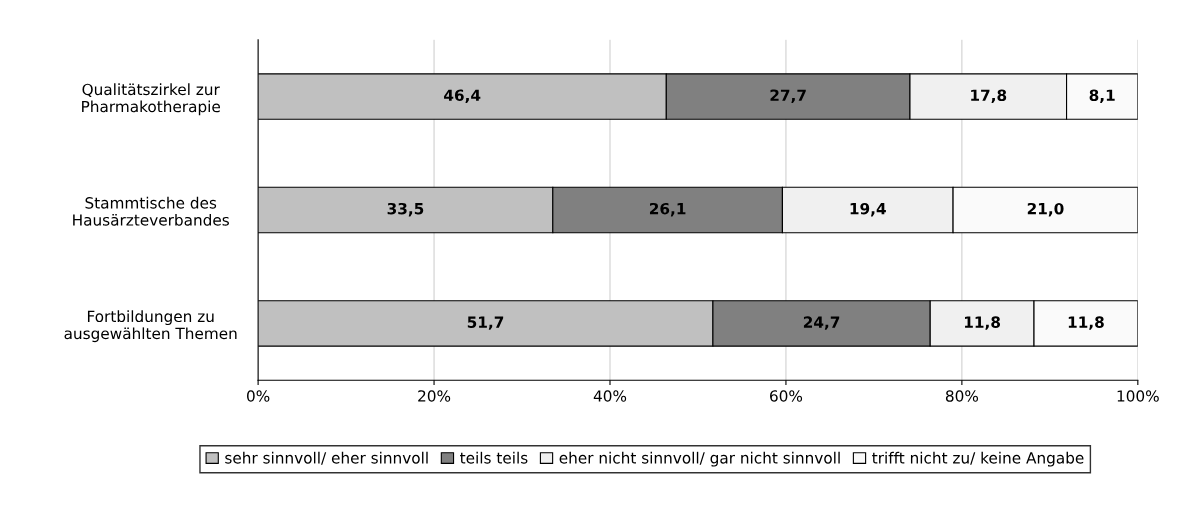 This screenshot has width=1184, height=531. I want to click on data-label: 26,1, so click(667, 209).